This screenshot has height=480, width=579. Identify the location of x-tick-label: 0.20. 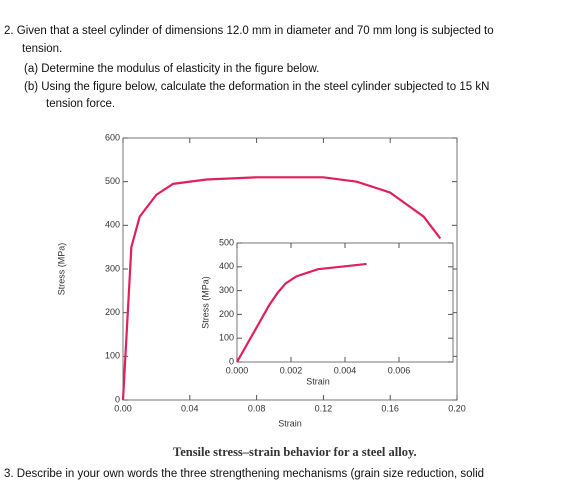
(457, 408).